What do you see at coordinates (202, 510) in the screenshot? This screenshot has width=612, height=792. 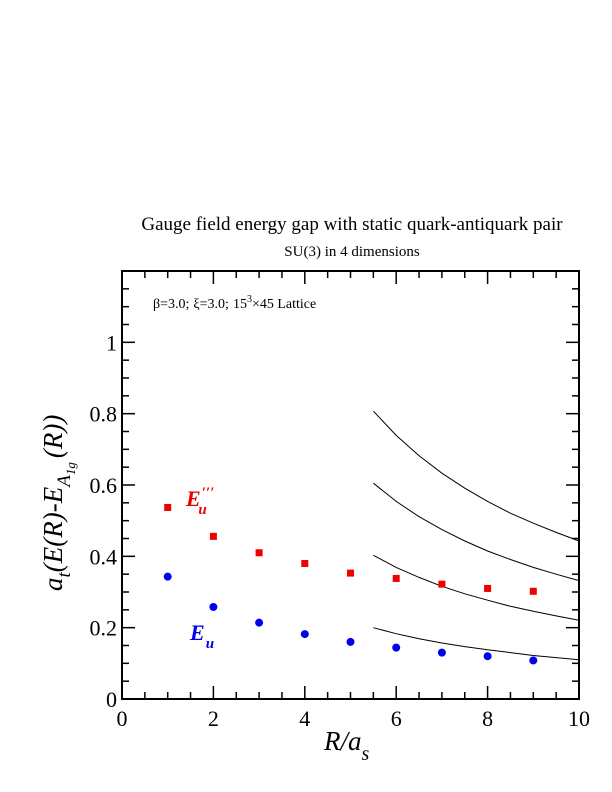 I see `label-eu3-sub: u` at bounding box center [202, 510].